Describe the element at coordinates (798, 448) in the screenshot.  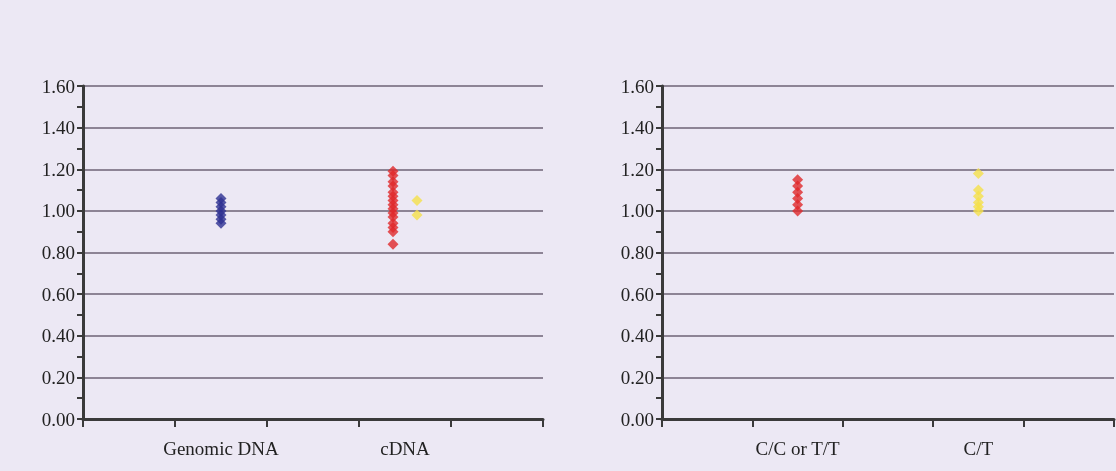
I see `x-tick-label: C/C or T/T` at that location.